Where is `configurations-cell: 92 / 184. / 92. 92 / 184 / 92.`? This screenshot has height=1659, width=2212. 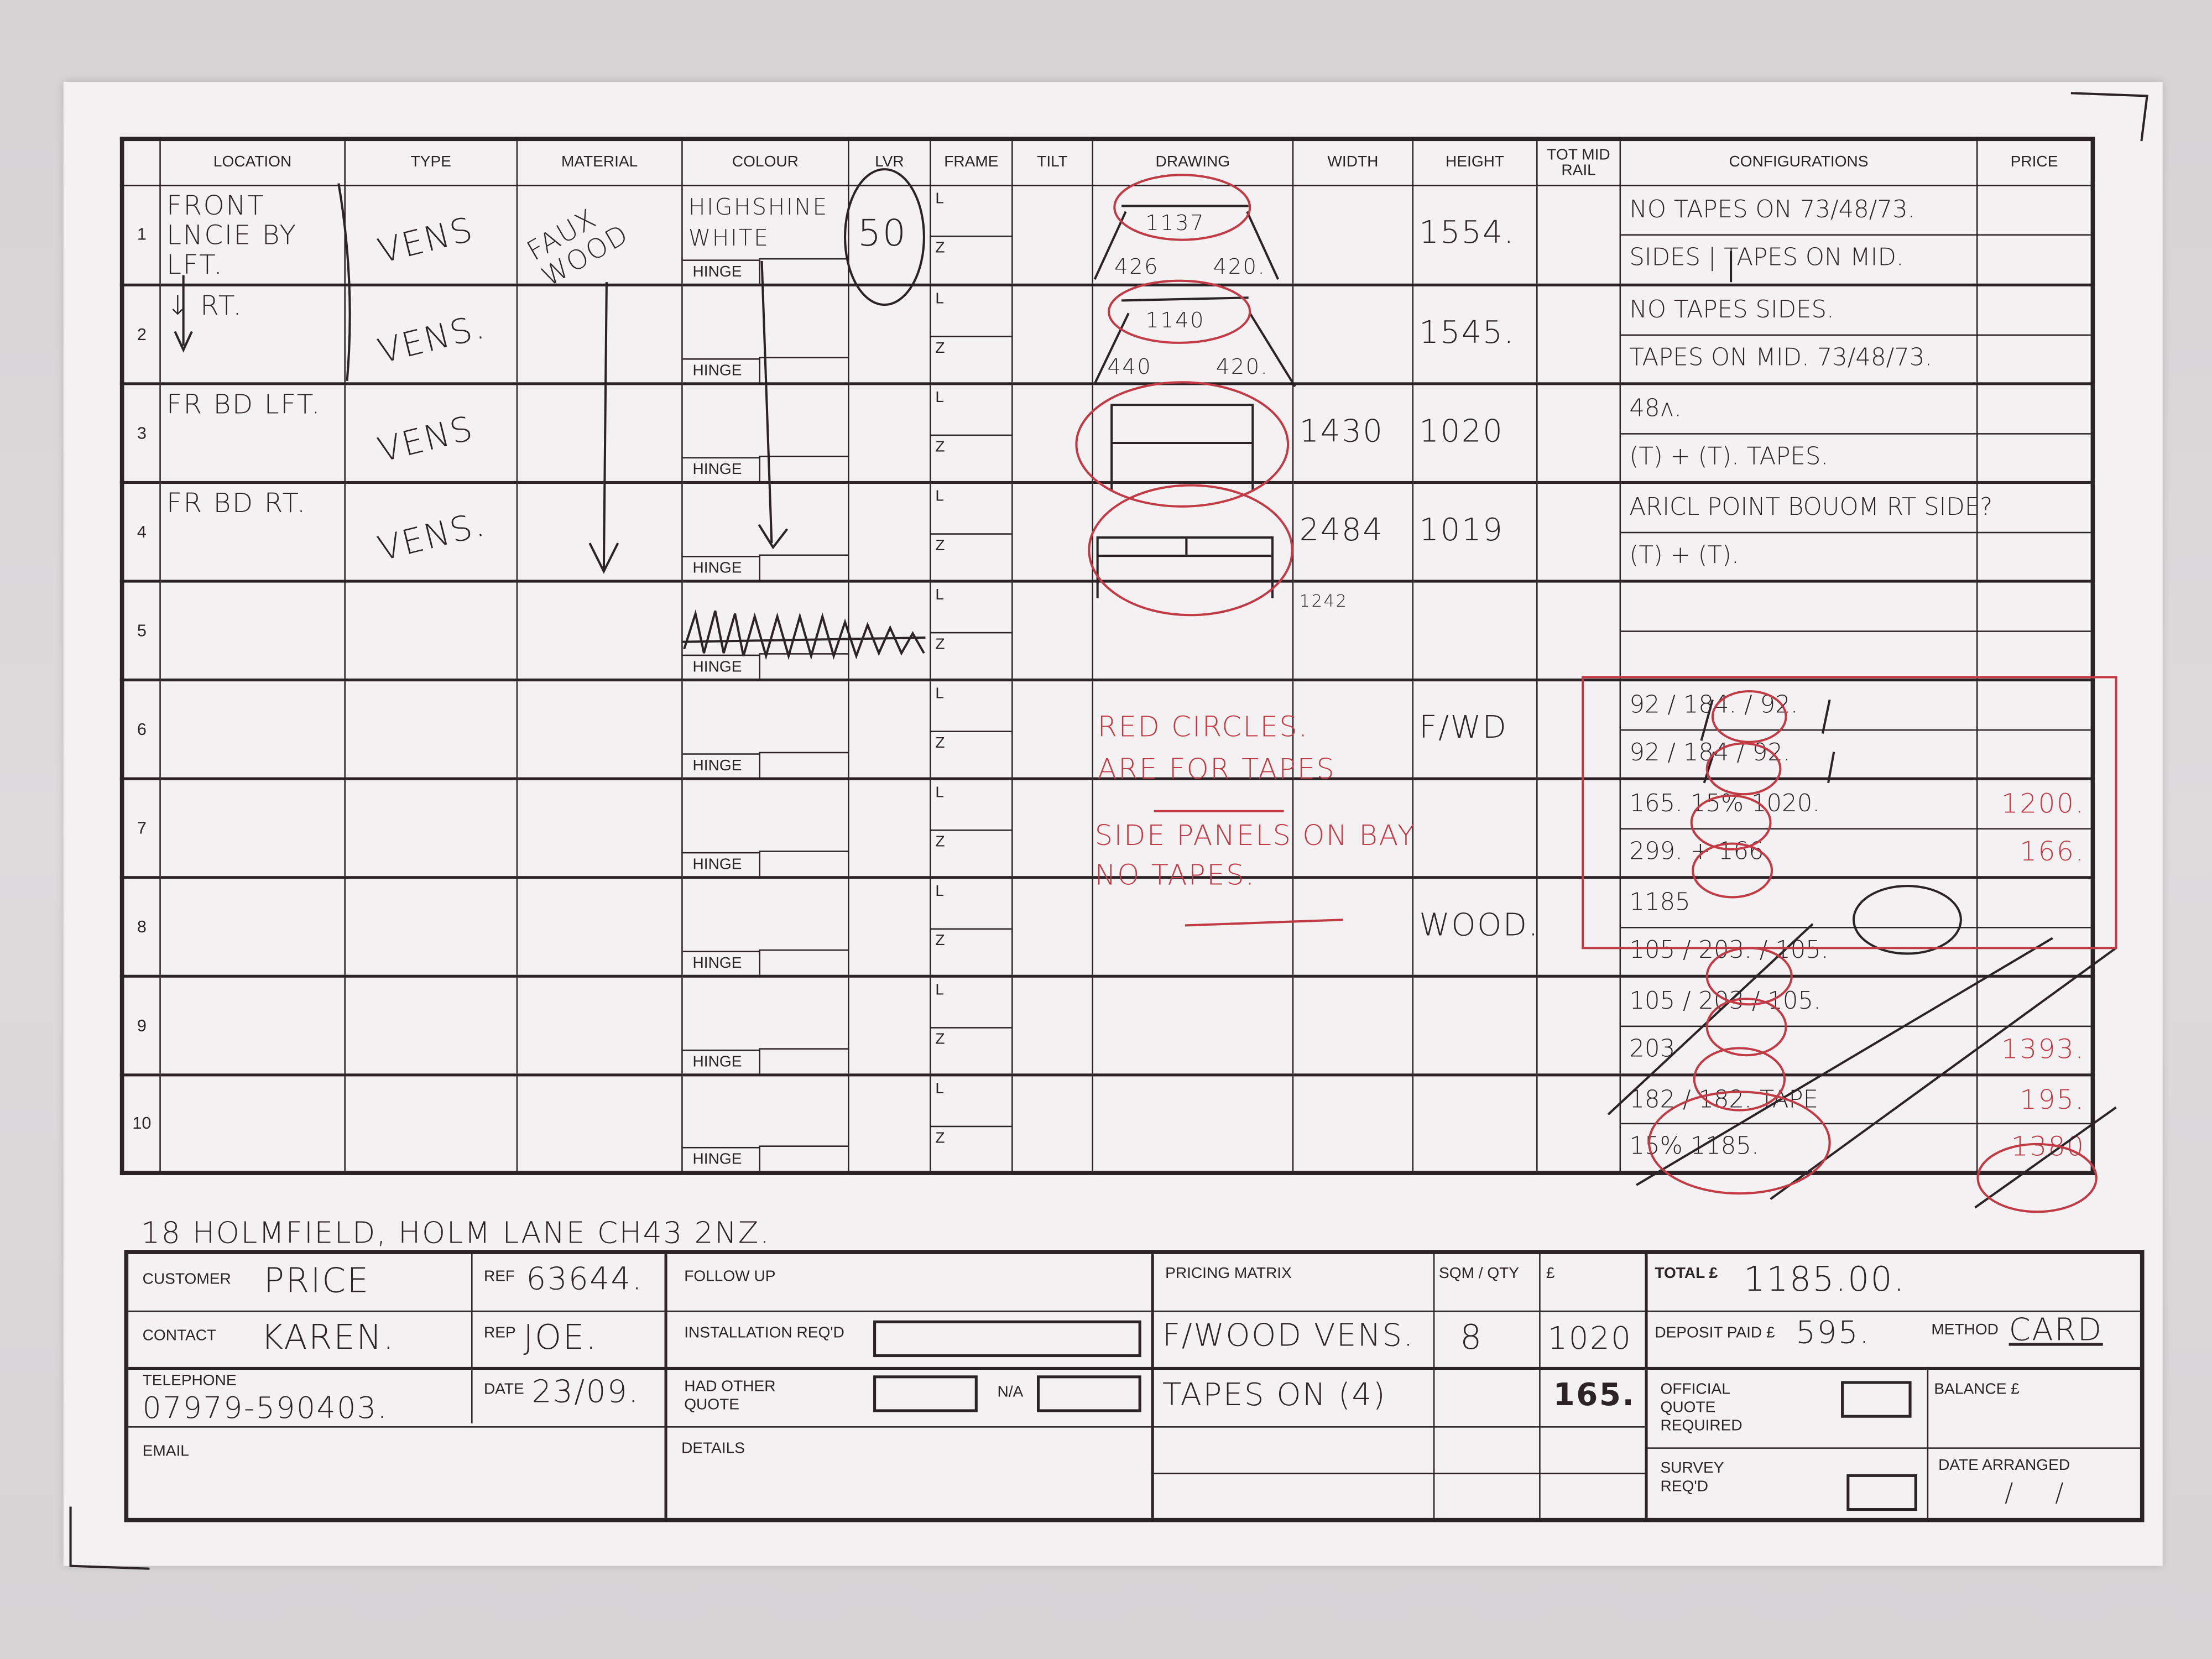
configurations-cell: 92 / 184. / 92. 92 / 184 / 92. is located at coordinates (1799, 730).